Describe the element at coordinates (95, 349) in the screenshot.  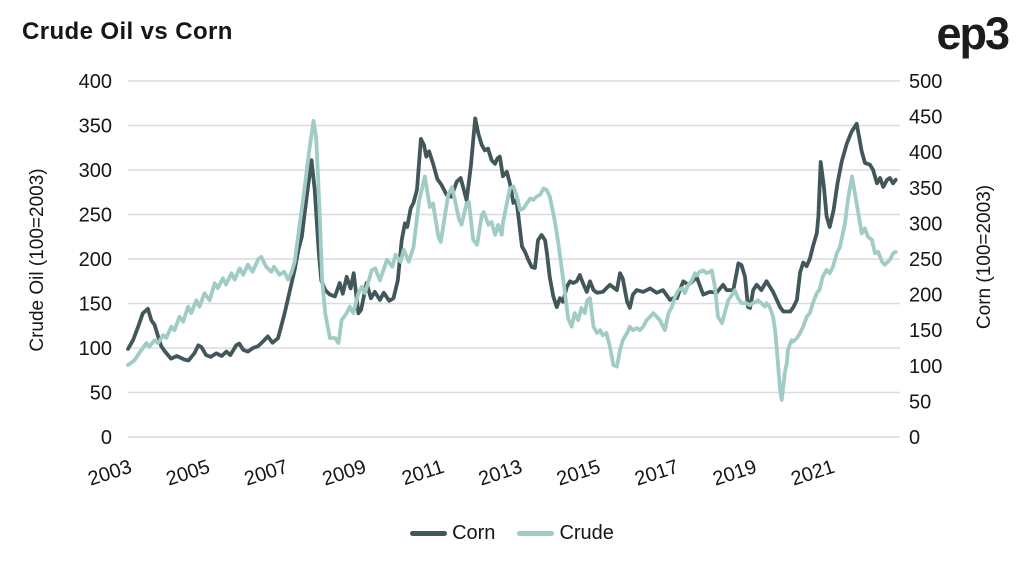
I see `left-axis-tick-label: 100` at that location.